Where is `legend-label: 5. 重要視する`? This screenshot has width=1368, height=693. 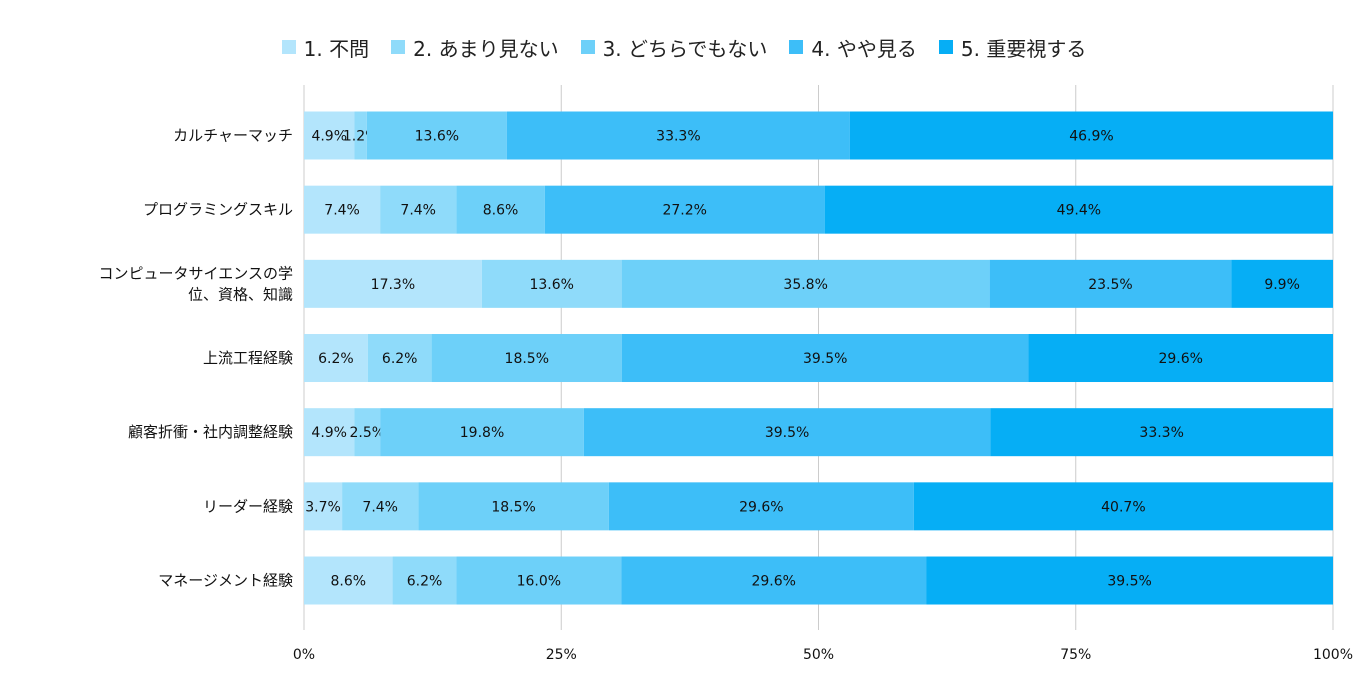 legend-label: 5. 重要視する is located at coordinates (1023, 48).